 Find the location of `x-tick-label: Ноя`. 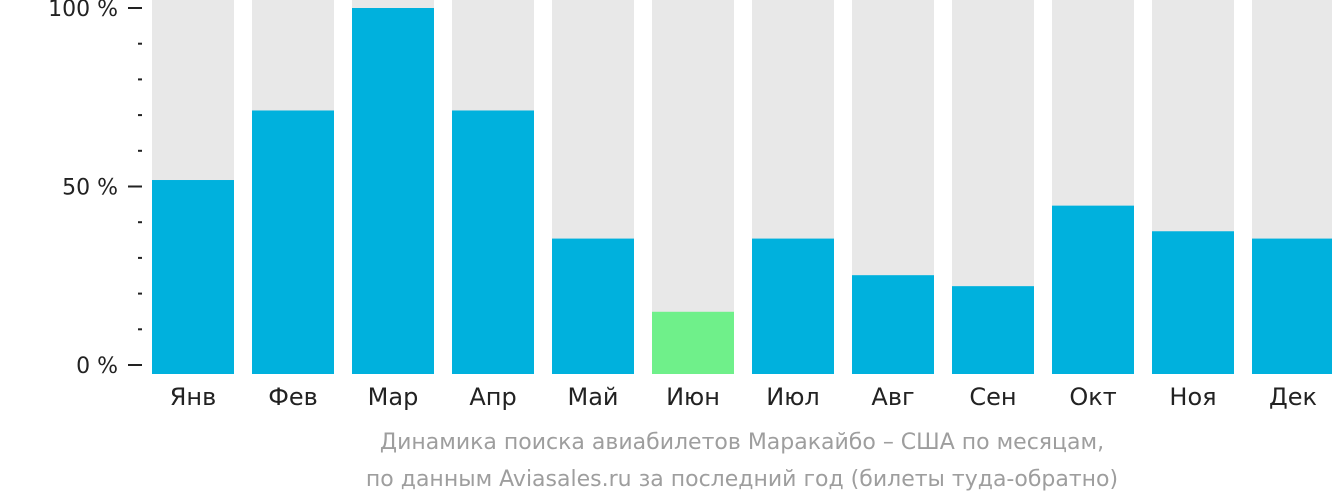

x-tick-label: Ноя is located at coordinates (1192, 397).